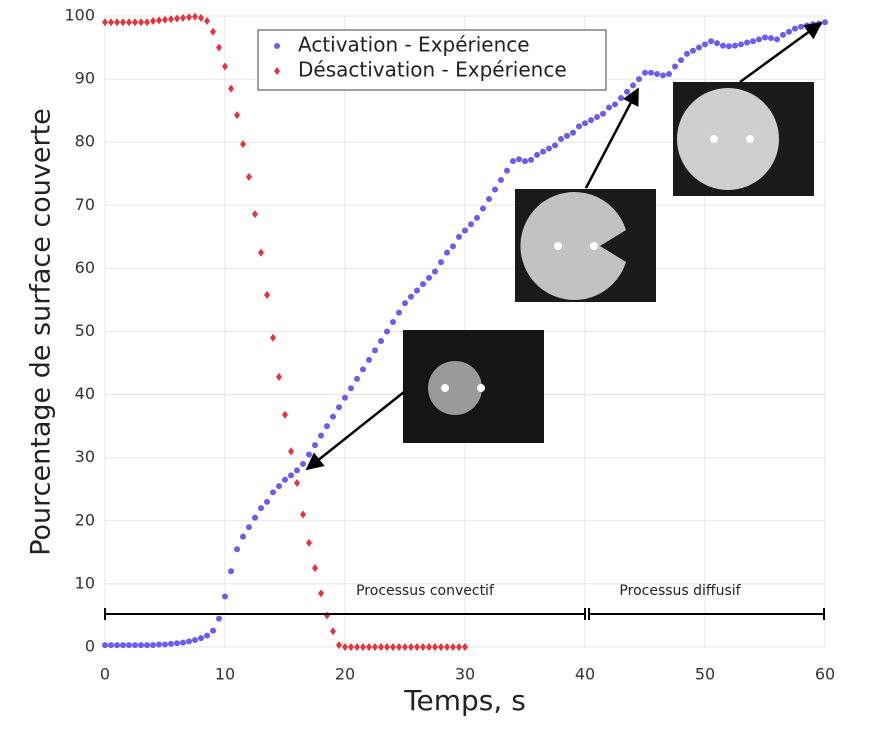 This screenshot has width=878, height=731. What do you see at coordinates (705, 674) in the screenshot?
I see `x-tick-label: 50` at bounding box center [705, 674].